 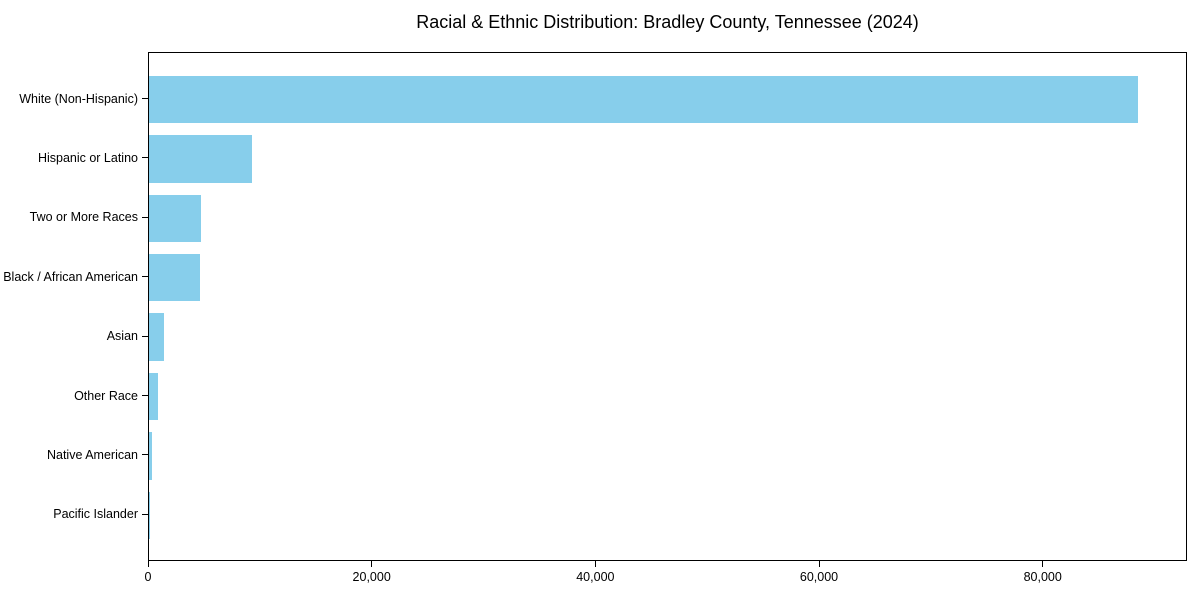 What do you see at coordinates (643, 99) in the screenshot?
I see `bar-white-non-hispanic` at bounding box center [643, 99].